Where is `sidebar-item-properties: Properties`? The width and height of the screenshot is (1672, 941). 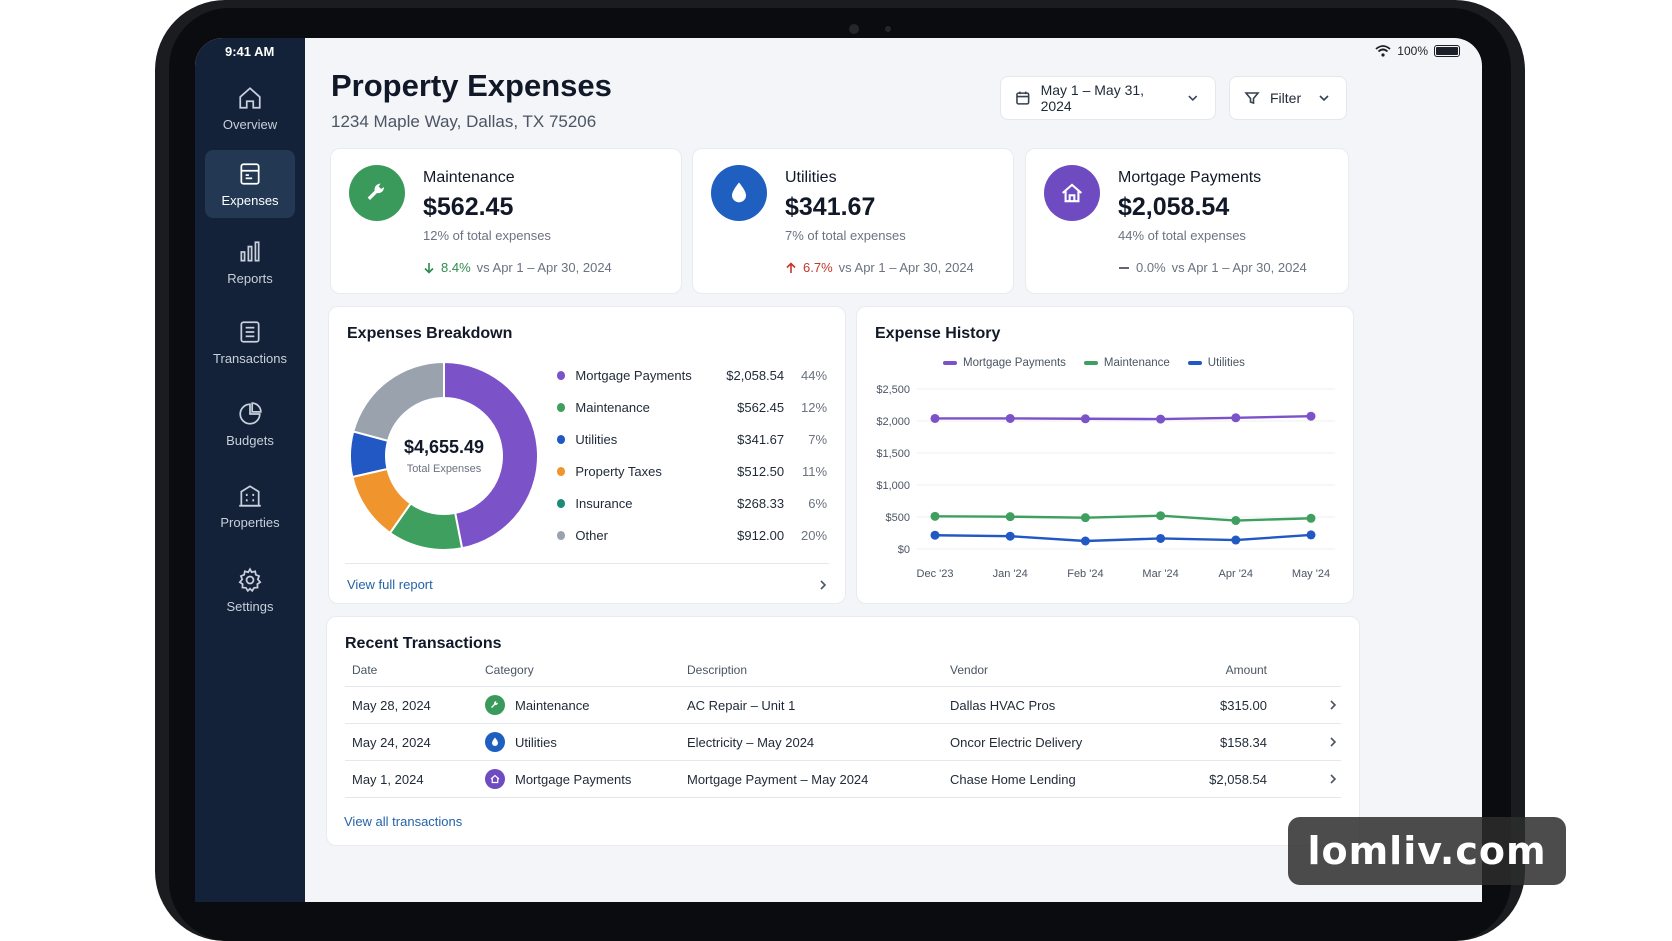
sidebar-item-properties: Properties is located at coordinates (250, 506).